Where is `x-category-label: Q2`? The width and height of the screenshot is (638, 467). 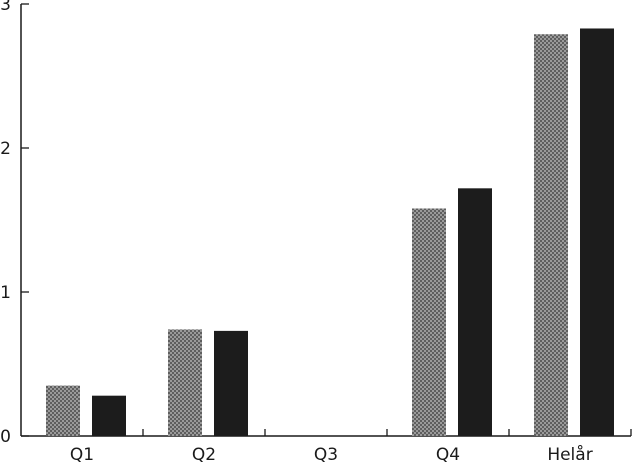 x-category-label: Q2 is located at coordinates (204, 455).